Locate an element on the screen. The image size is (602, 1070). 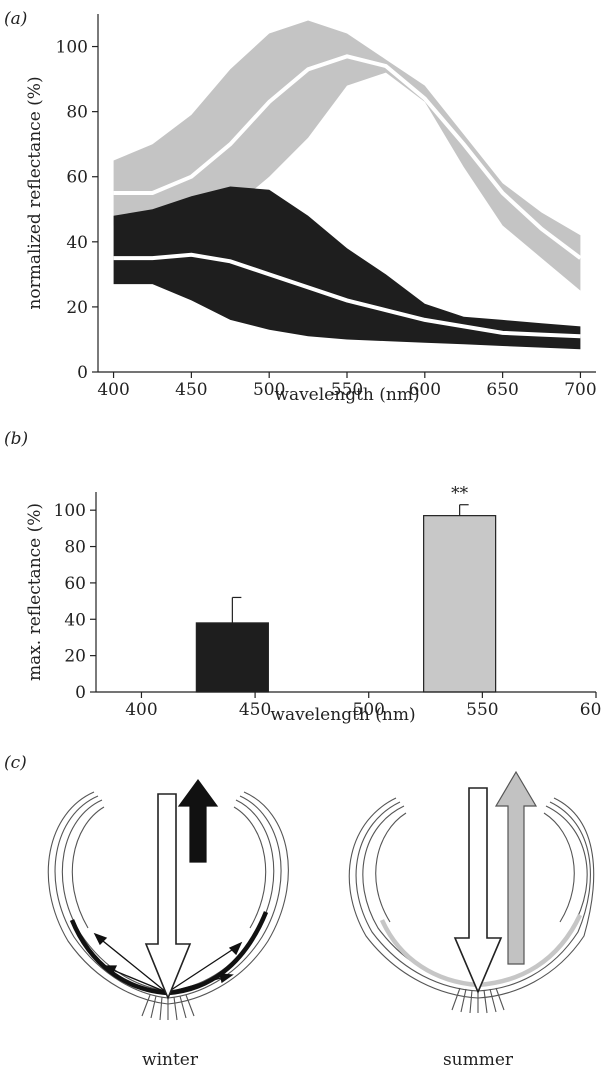
panel-b-bars: ** is located at coordinates (346, 588).